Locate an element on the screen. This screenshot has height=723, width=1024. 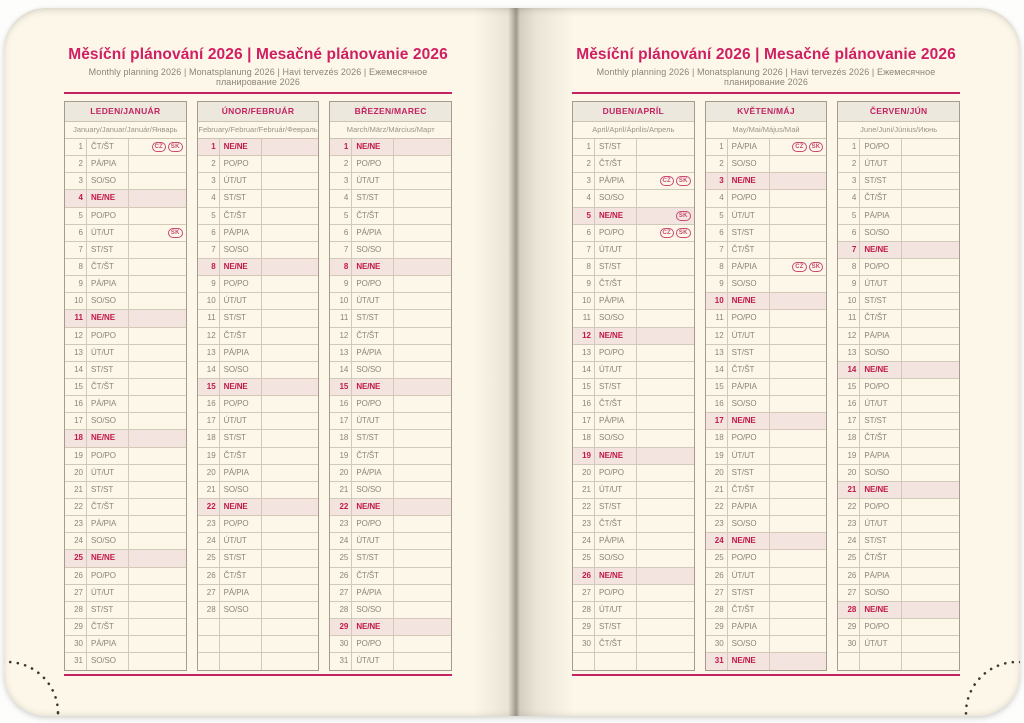
day-row is located at coordinates (258, 645).